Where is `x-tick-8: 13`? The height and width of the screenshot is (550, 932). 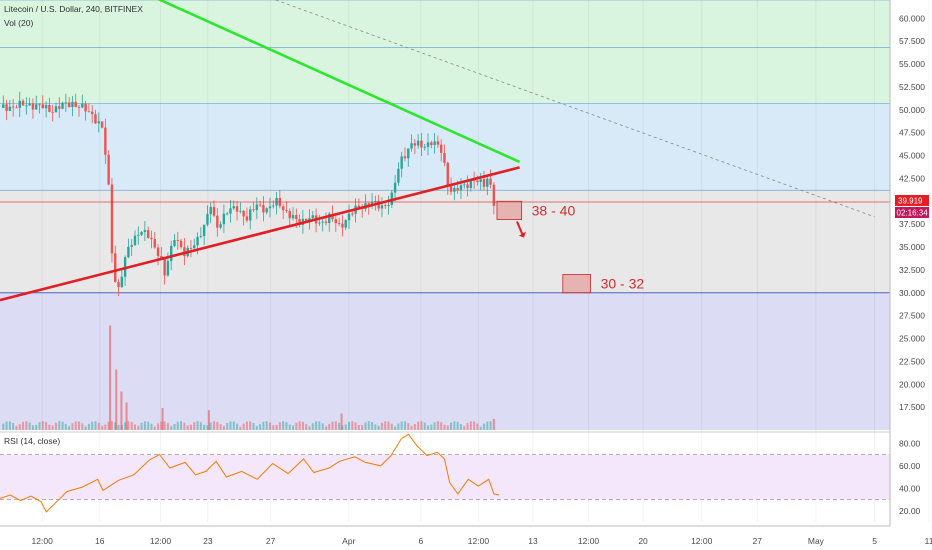 x-tick-8: 13 is located at coordinates (533, 541).